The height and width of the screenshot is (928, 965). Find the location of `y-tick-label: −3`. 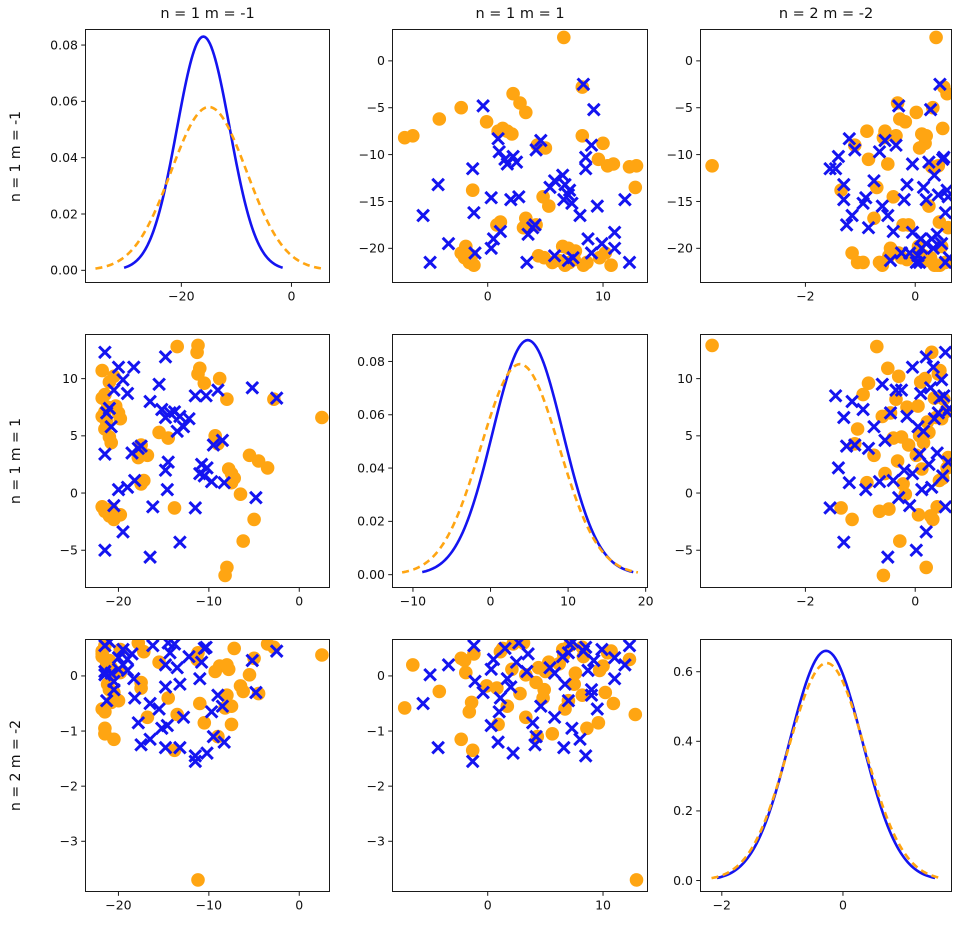

y-tick-label: −3 is located at coordinates (69, 841).